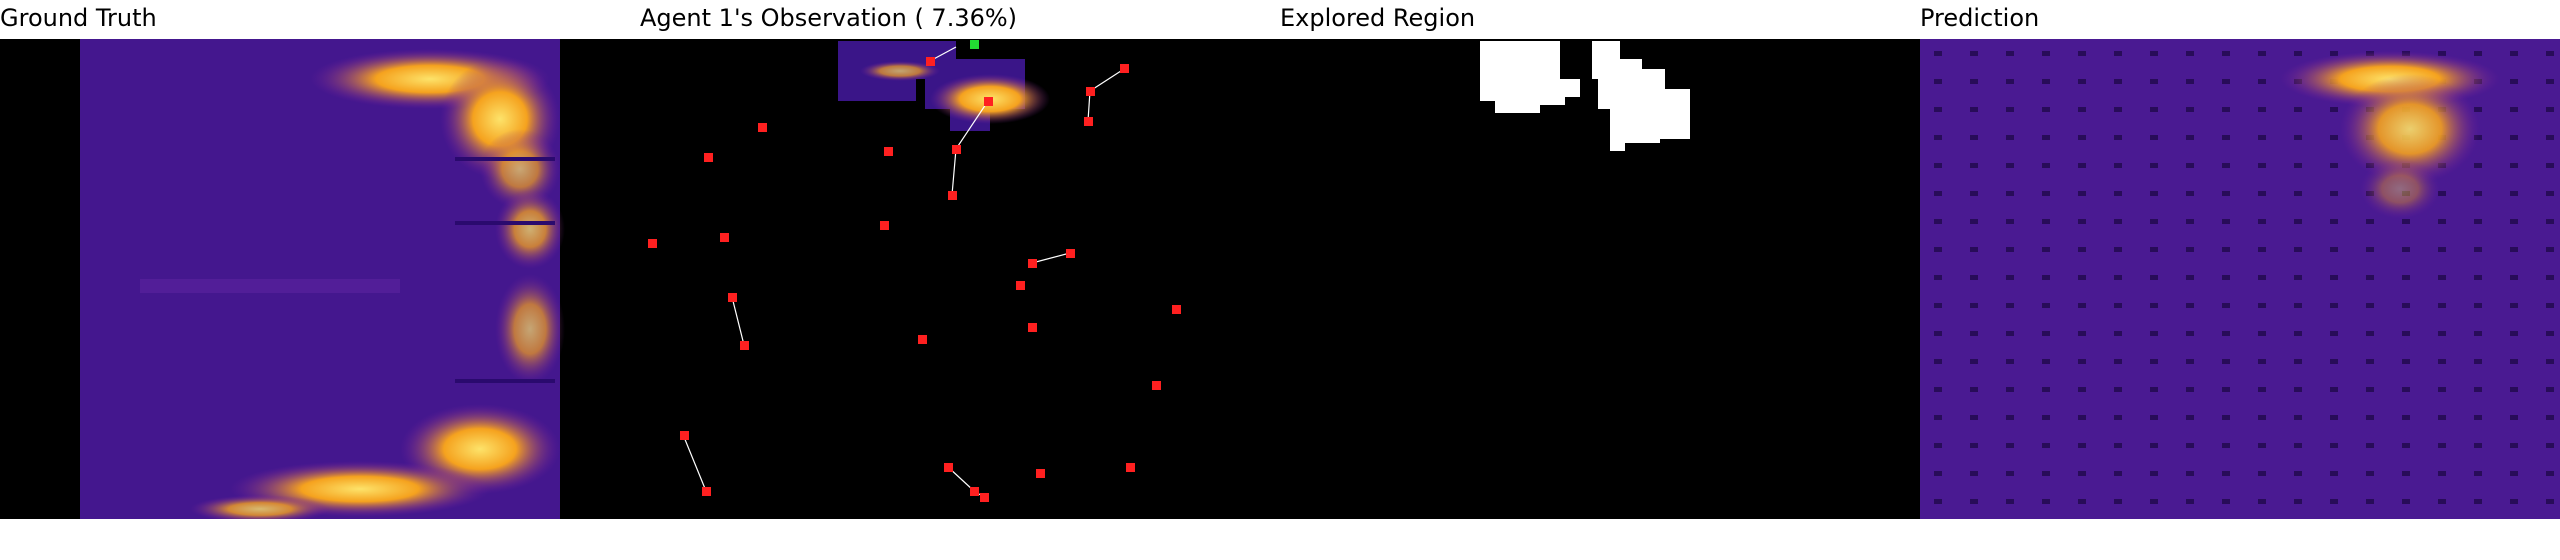  What do you see at coordinates (1980, 18) in the screenshot?
I see `prediction-title: Prediction` at bounding box center [1980, 18].